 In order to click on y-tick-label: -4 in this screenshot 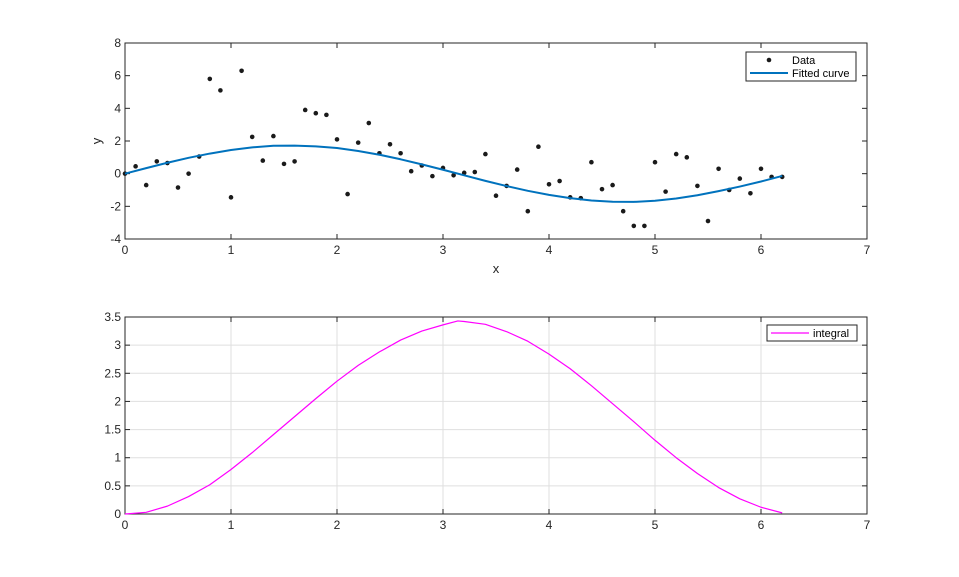, I will do `click(115, 239)`.